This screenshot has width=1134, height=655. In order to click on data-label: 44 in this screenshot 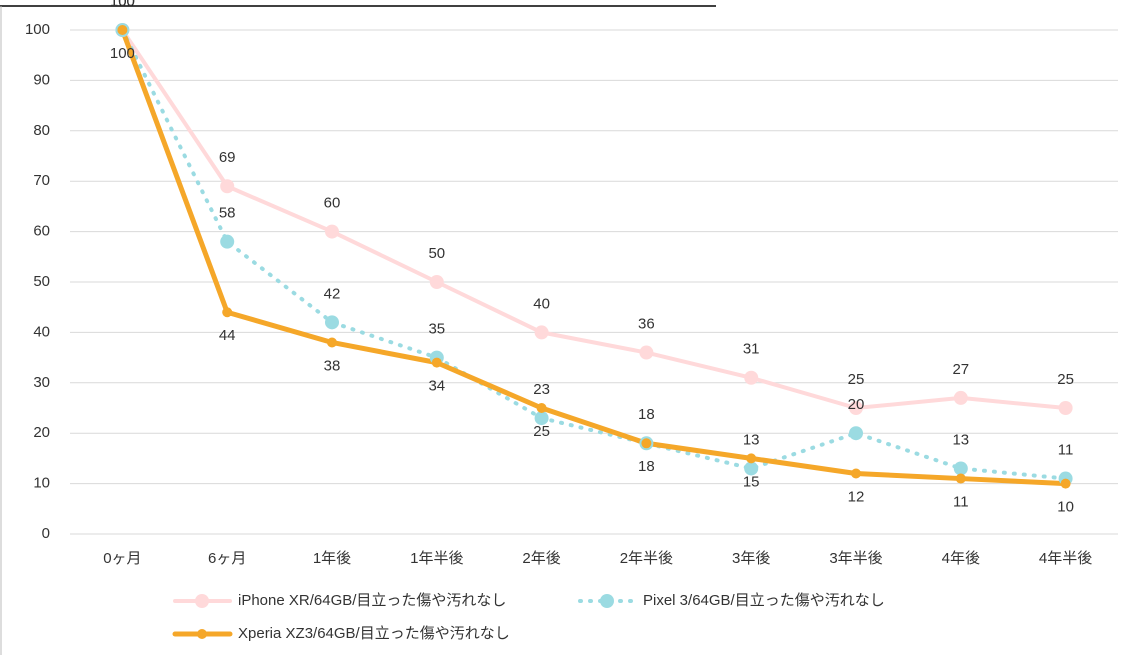, I will do `click(227, 335)`.